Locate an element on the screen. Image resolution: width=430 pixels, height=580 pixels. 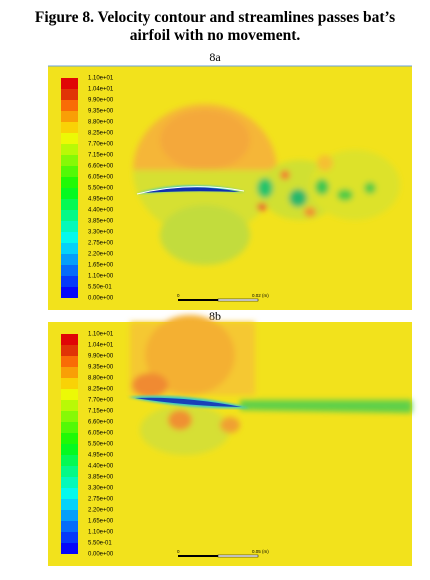
scale-label: 0.05 (m) is located at coordinates (260, 551).